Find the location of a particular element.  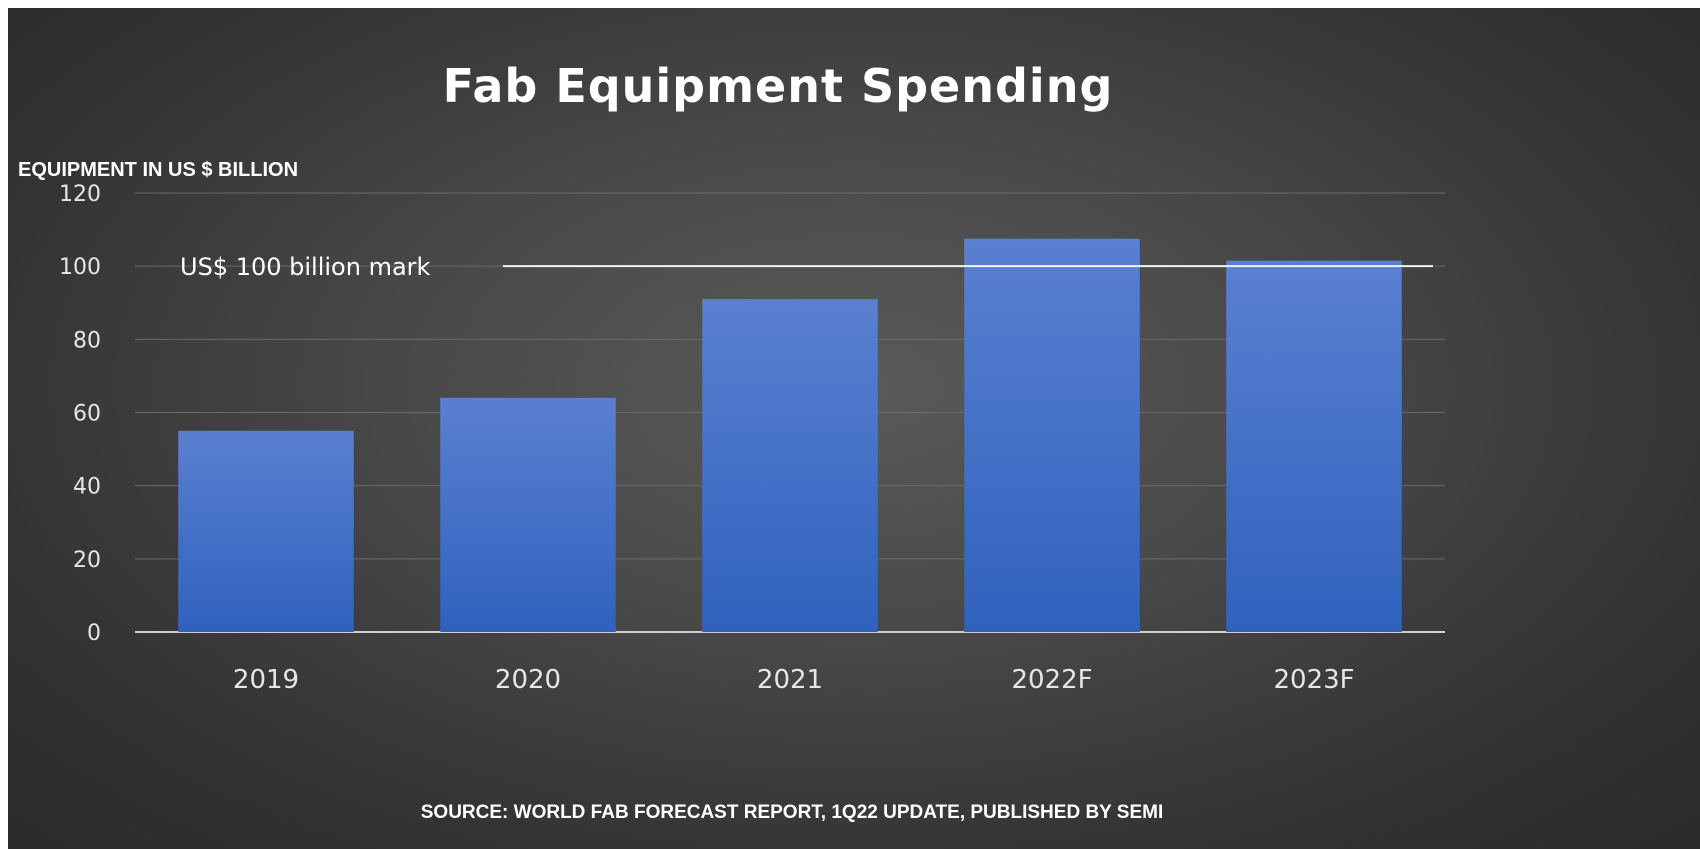

y-axis-label: EQUIPMENT IN US $ BILLION is located at coordinates (158, 170).